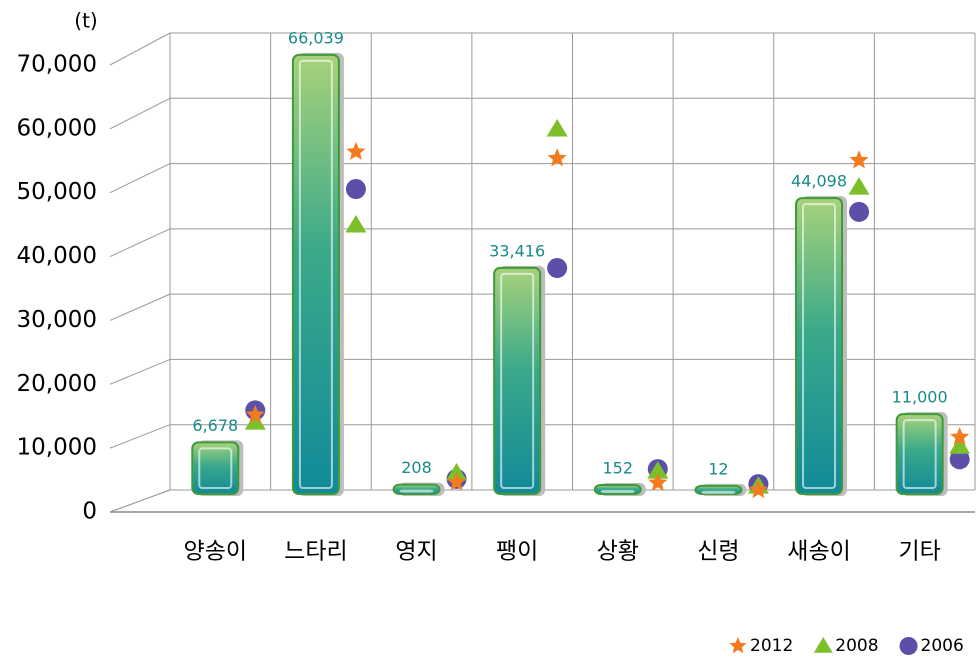  I want to click on legend-label: 2008, so click(856, 646).